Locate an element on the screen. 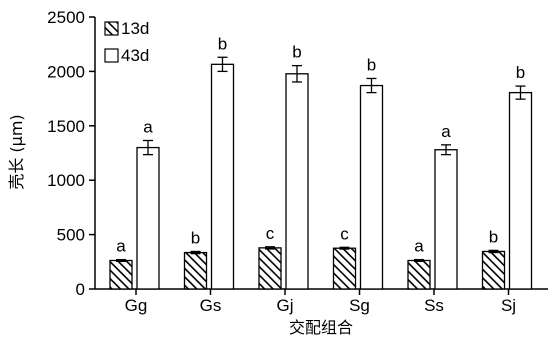 Image resolution: width=556 pixels, height=340 pixels. y-axis-title: 壳长 (μm) is located at coordinates (16, 151).